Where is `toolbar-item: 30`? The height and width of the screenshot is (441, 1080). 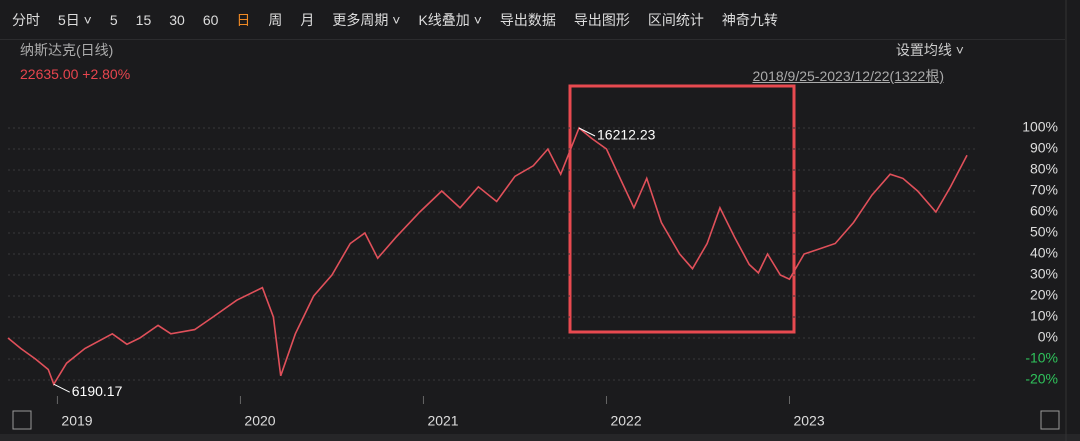 toolbar-item: 30 is located at coordinates (177, 19).